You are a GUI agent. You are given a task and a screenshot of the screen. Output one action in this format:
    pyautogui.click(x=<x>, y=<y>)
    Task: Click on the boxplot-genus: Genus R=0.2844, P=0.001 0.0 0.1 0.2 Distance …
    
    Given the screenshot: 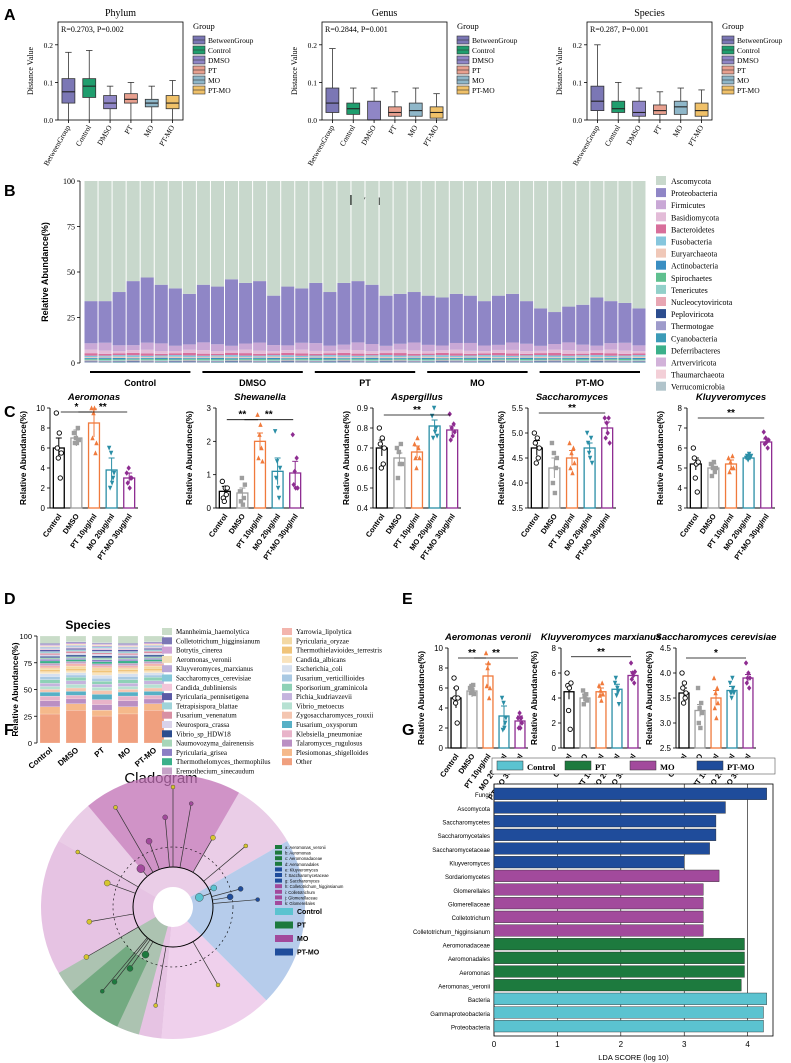 What is the action you would take?
    pyautogui.click(x=404, y=87)
    